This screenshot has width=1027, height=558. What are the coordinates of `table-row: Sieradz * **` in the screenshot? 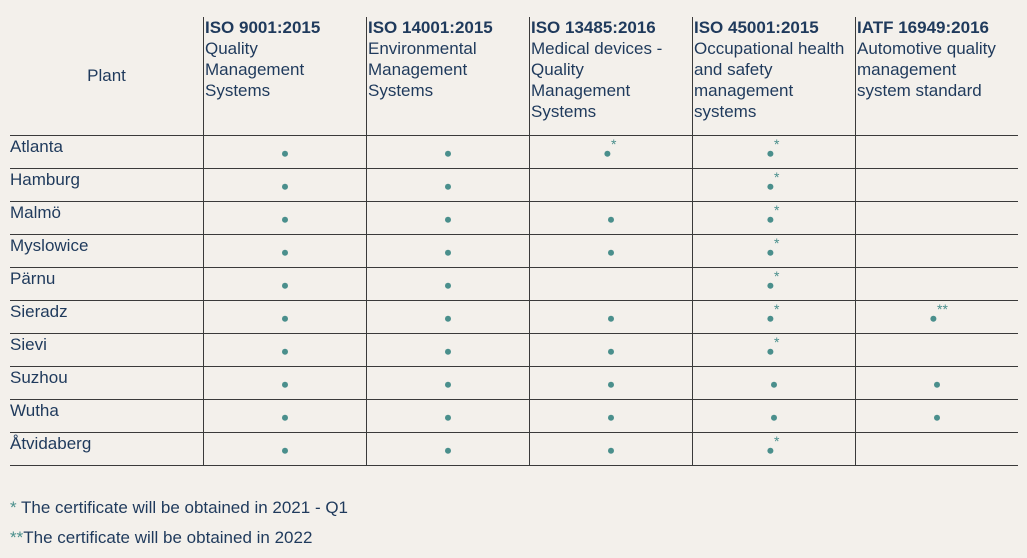 It's located at (514, 317).